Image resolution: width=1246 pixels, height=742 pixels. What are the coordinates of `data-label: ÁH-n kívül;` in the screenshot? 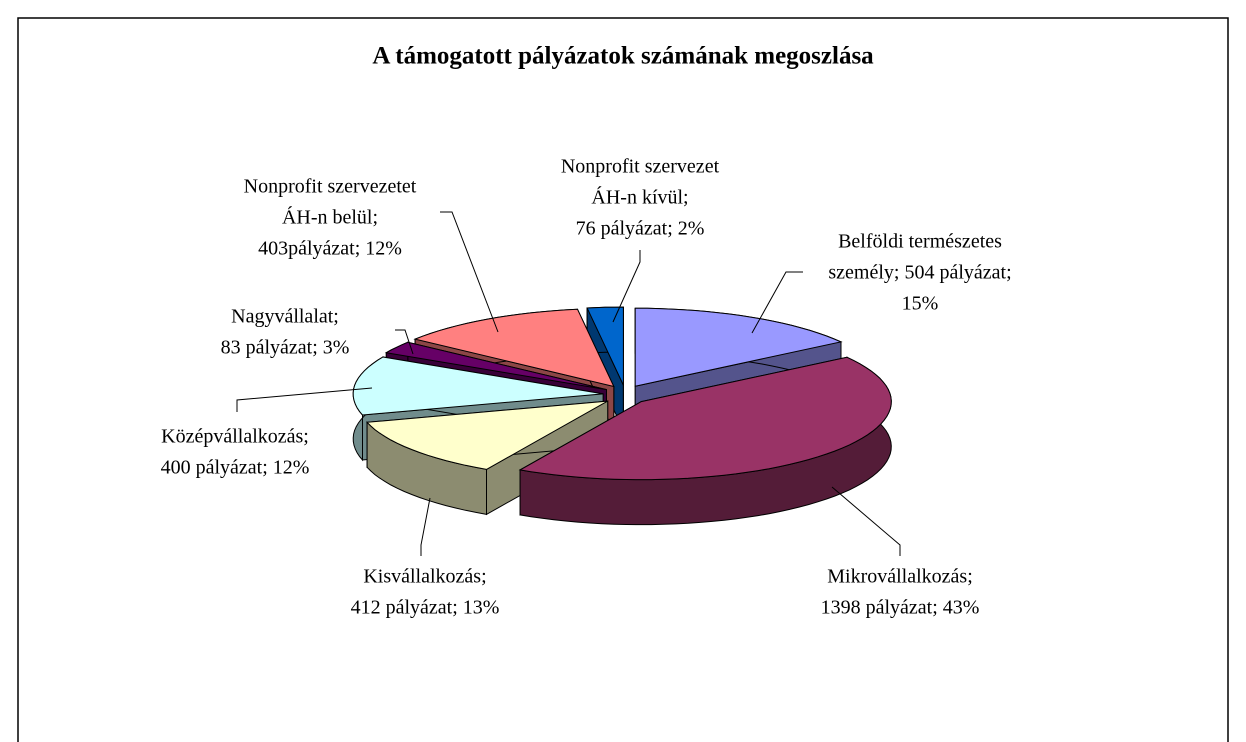 It's located at (639, 197).